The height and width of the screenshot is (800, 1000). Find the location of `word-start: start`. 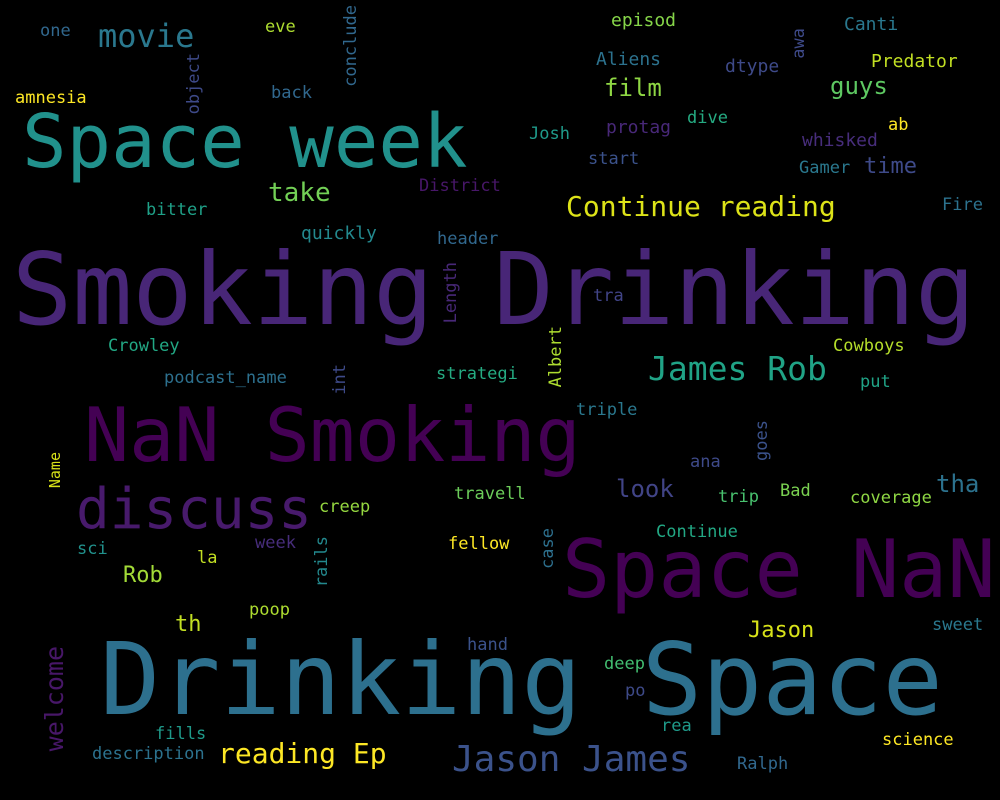

word-start: start is located at coordinates (614, 159).